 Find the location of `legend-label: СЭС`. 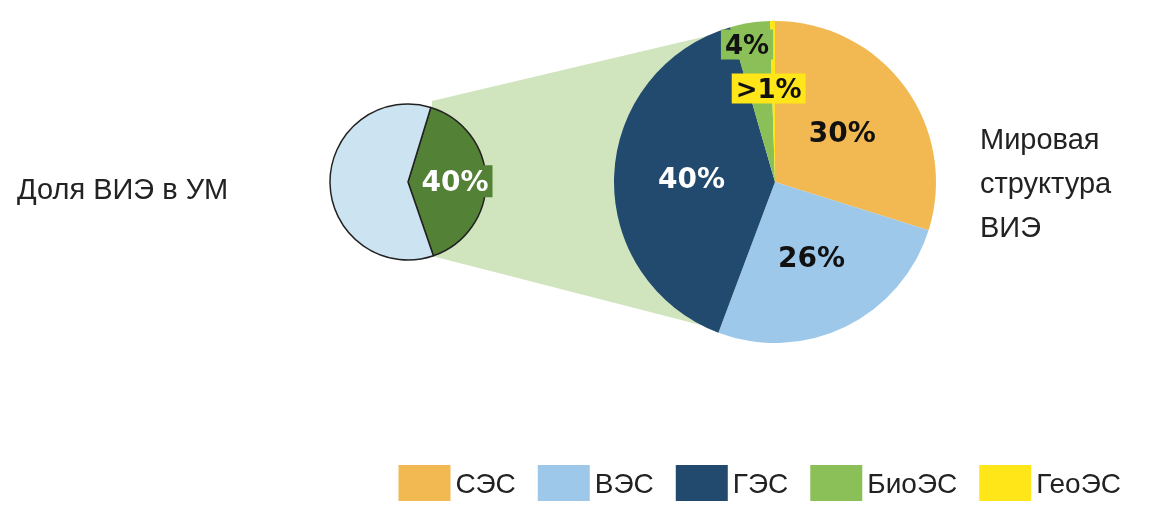

legend-label: СЭС is located at coordinates (485, 483).